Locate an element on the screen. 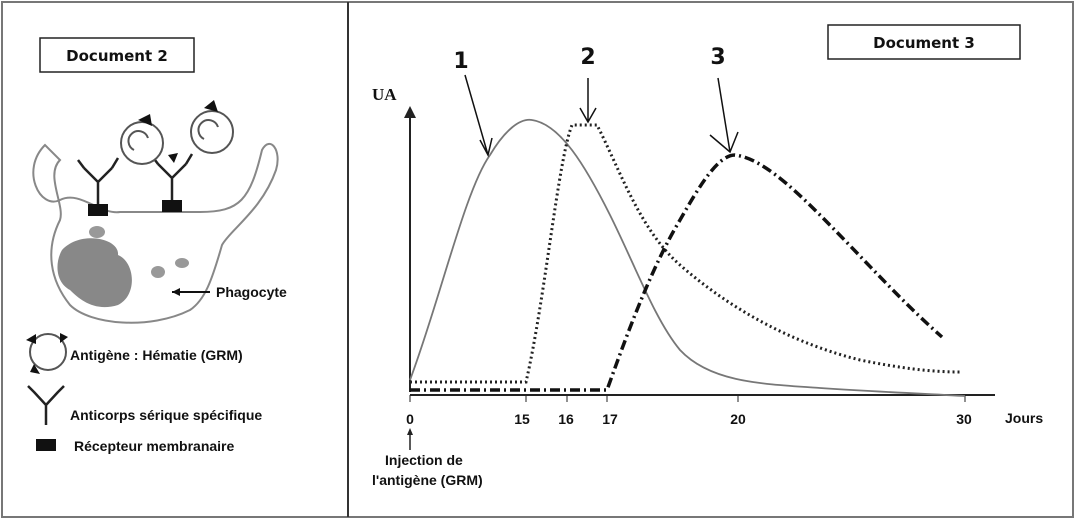 The width and height of the screenshot is (1075, 519). curve-label: 1 is located at coordinates (460, 61).